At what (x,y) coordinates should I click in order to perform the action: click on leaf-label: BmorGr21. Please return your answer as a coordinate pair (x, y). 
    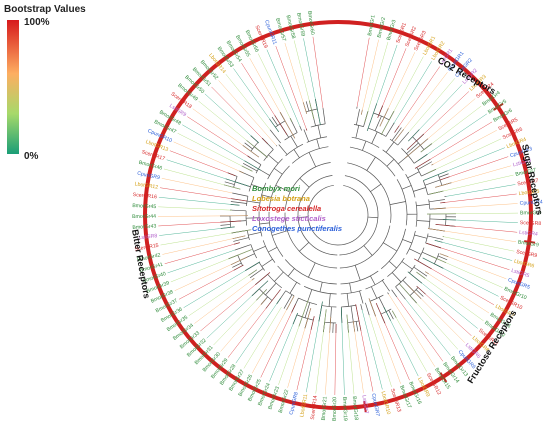
    Looking at the image, I should click on (325, 408).